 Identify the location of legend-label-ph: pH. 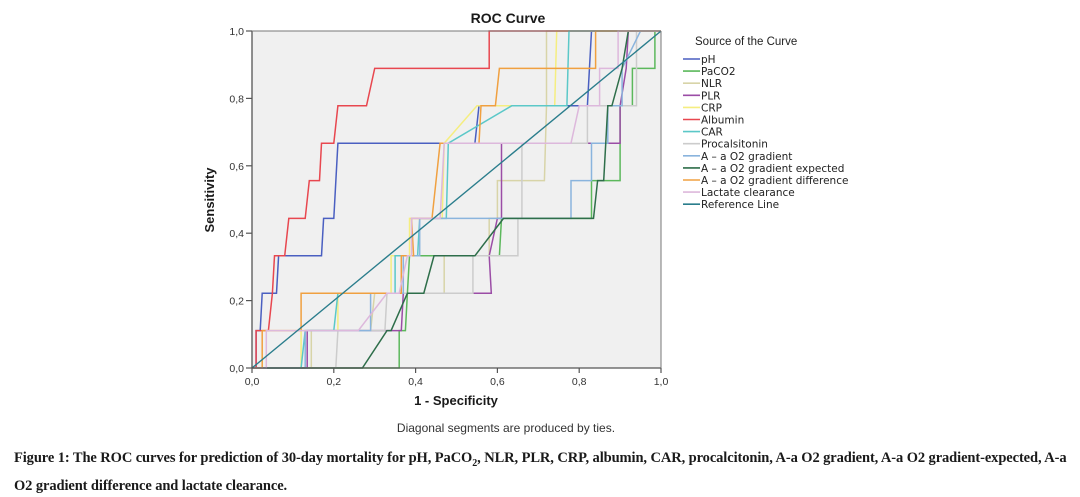
(708, 60).